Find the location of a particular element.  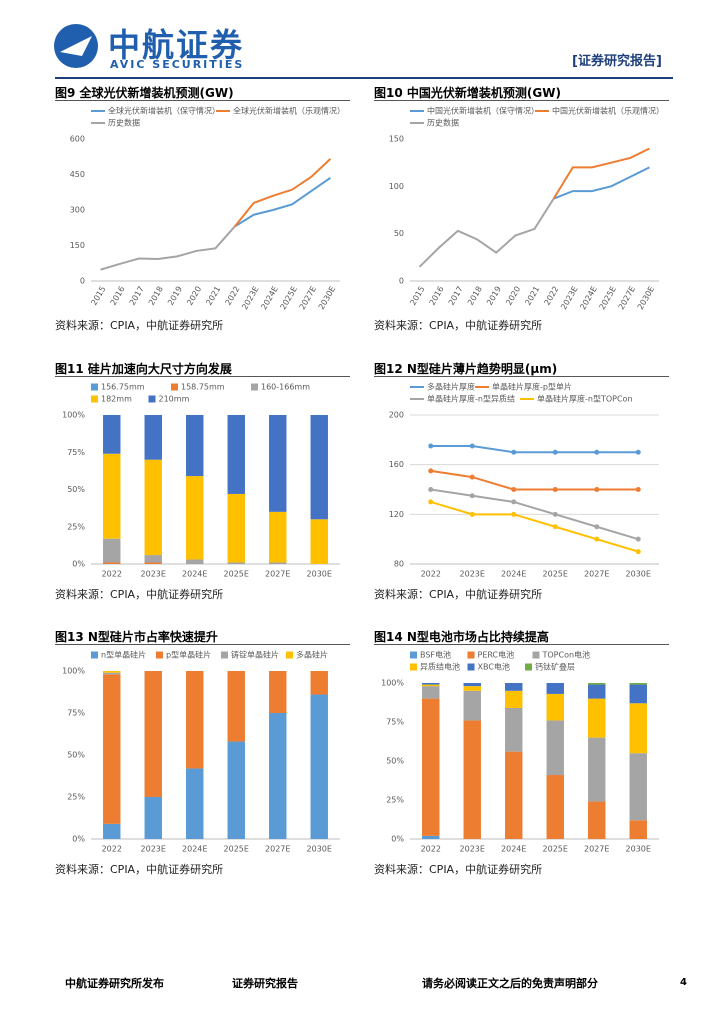

legend-label: 全球光伏新增装机（保守情况） is located at coordinates (164, 111).